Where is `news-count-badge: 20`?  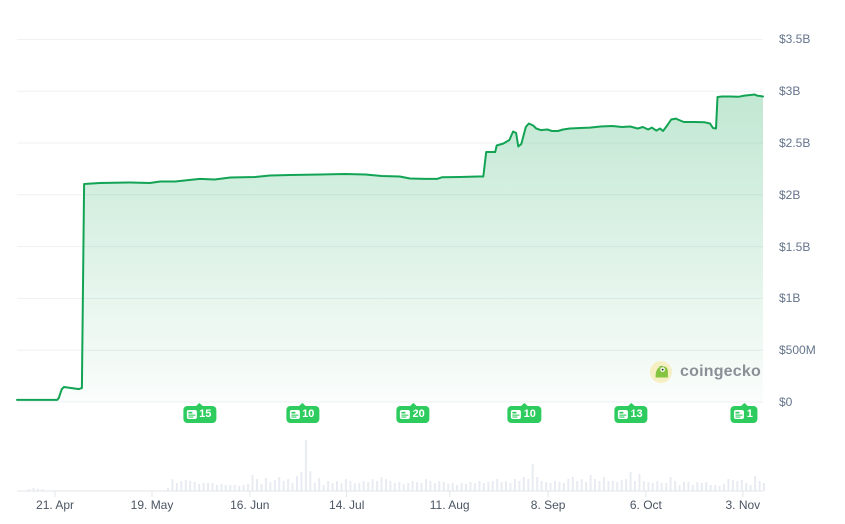
news-count-badge: 20 is located at coordinates (413, 414).